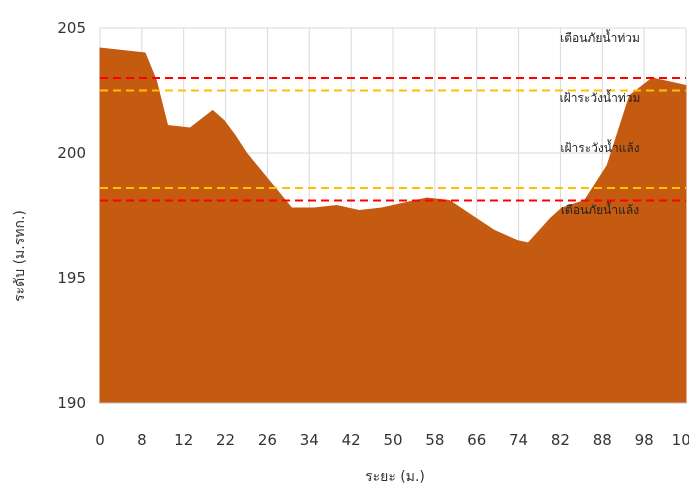  I want to click on x-tick-label: 74, so click(518, 440).